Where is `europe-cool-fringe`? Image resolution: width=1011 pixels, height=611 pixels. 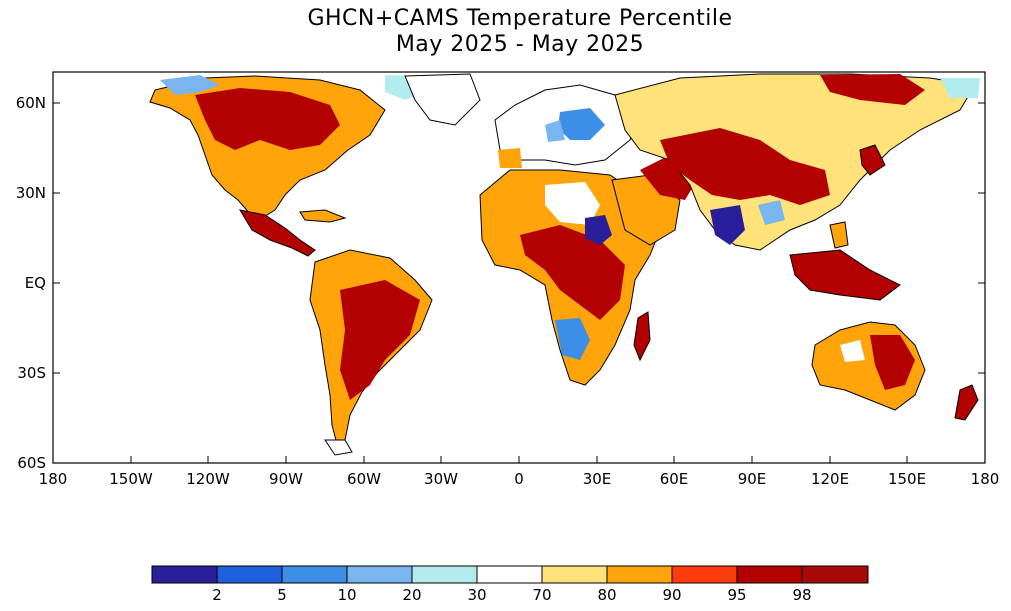 europe-cool-fringe is located at coordinates (555, 131).